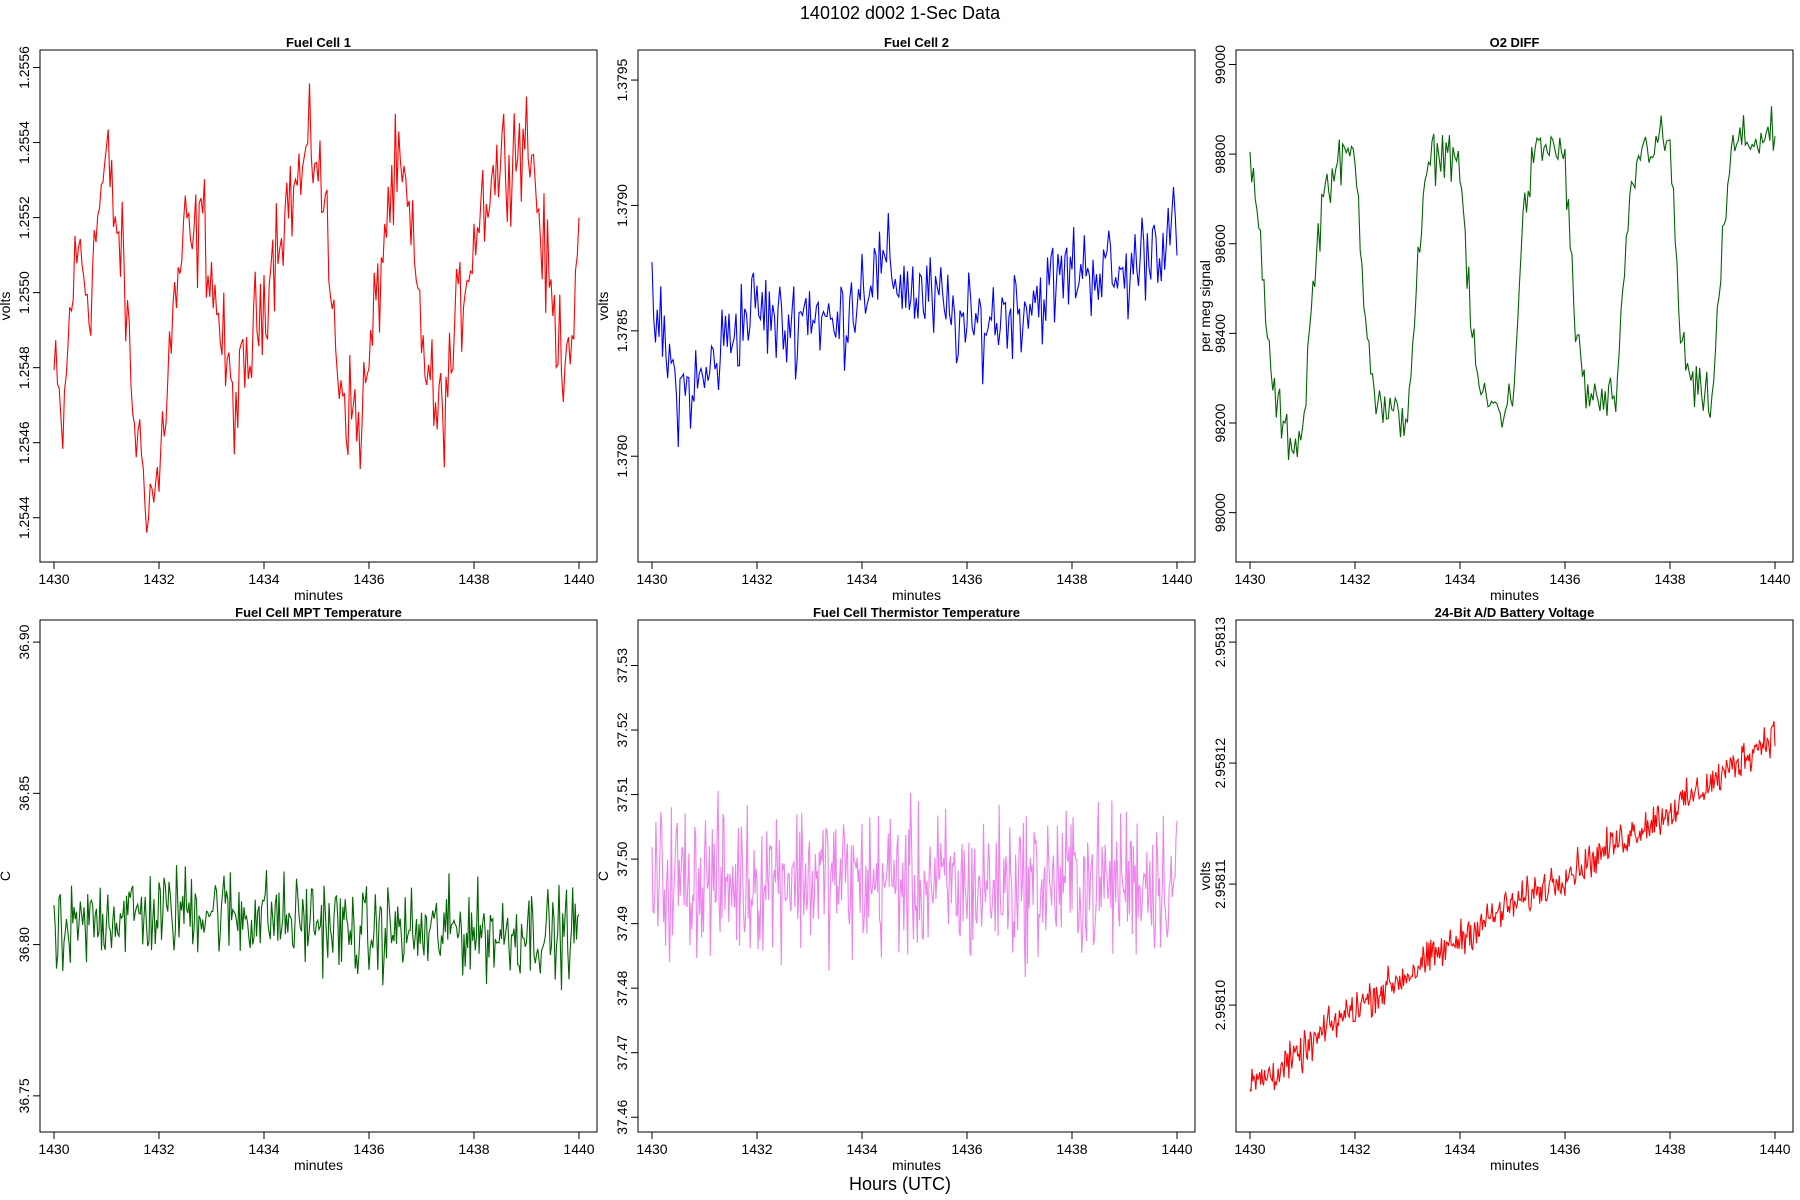 The height and width of the screenshot is (1200, 1800). Describe the element at coordinates (1220, 333) in the screenshot. I see `y-tick-label: 98400` at that location.